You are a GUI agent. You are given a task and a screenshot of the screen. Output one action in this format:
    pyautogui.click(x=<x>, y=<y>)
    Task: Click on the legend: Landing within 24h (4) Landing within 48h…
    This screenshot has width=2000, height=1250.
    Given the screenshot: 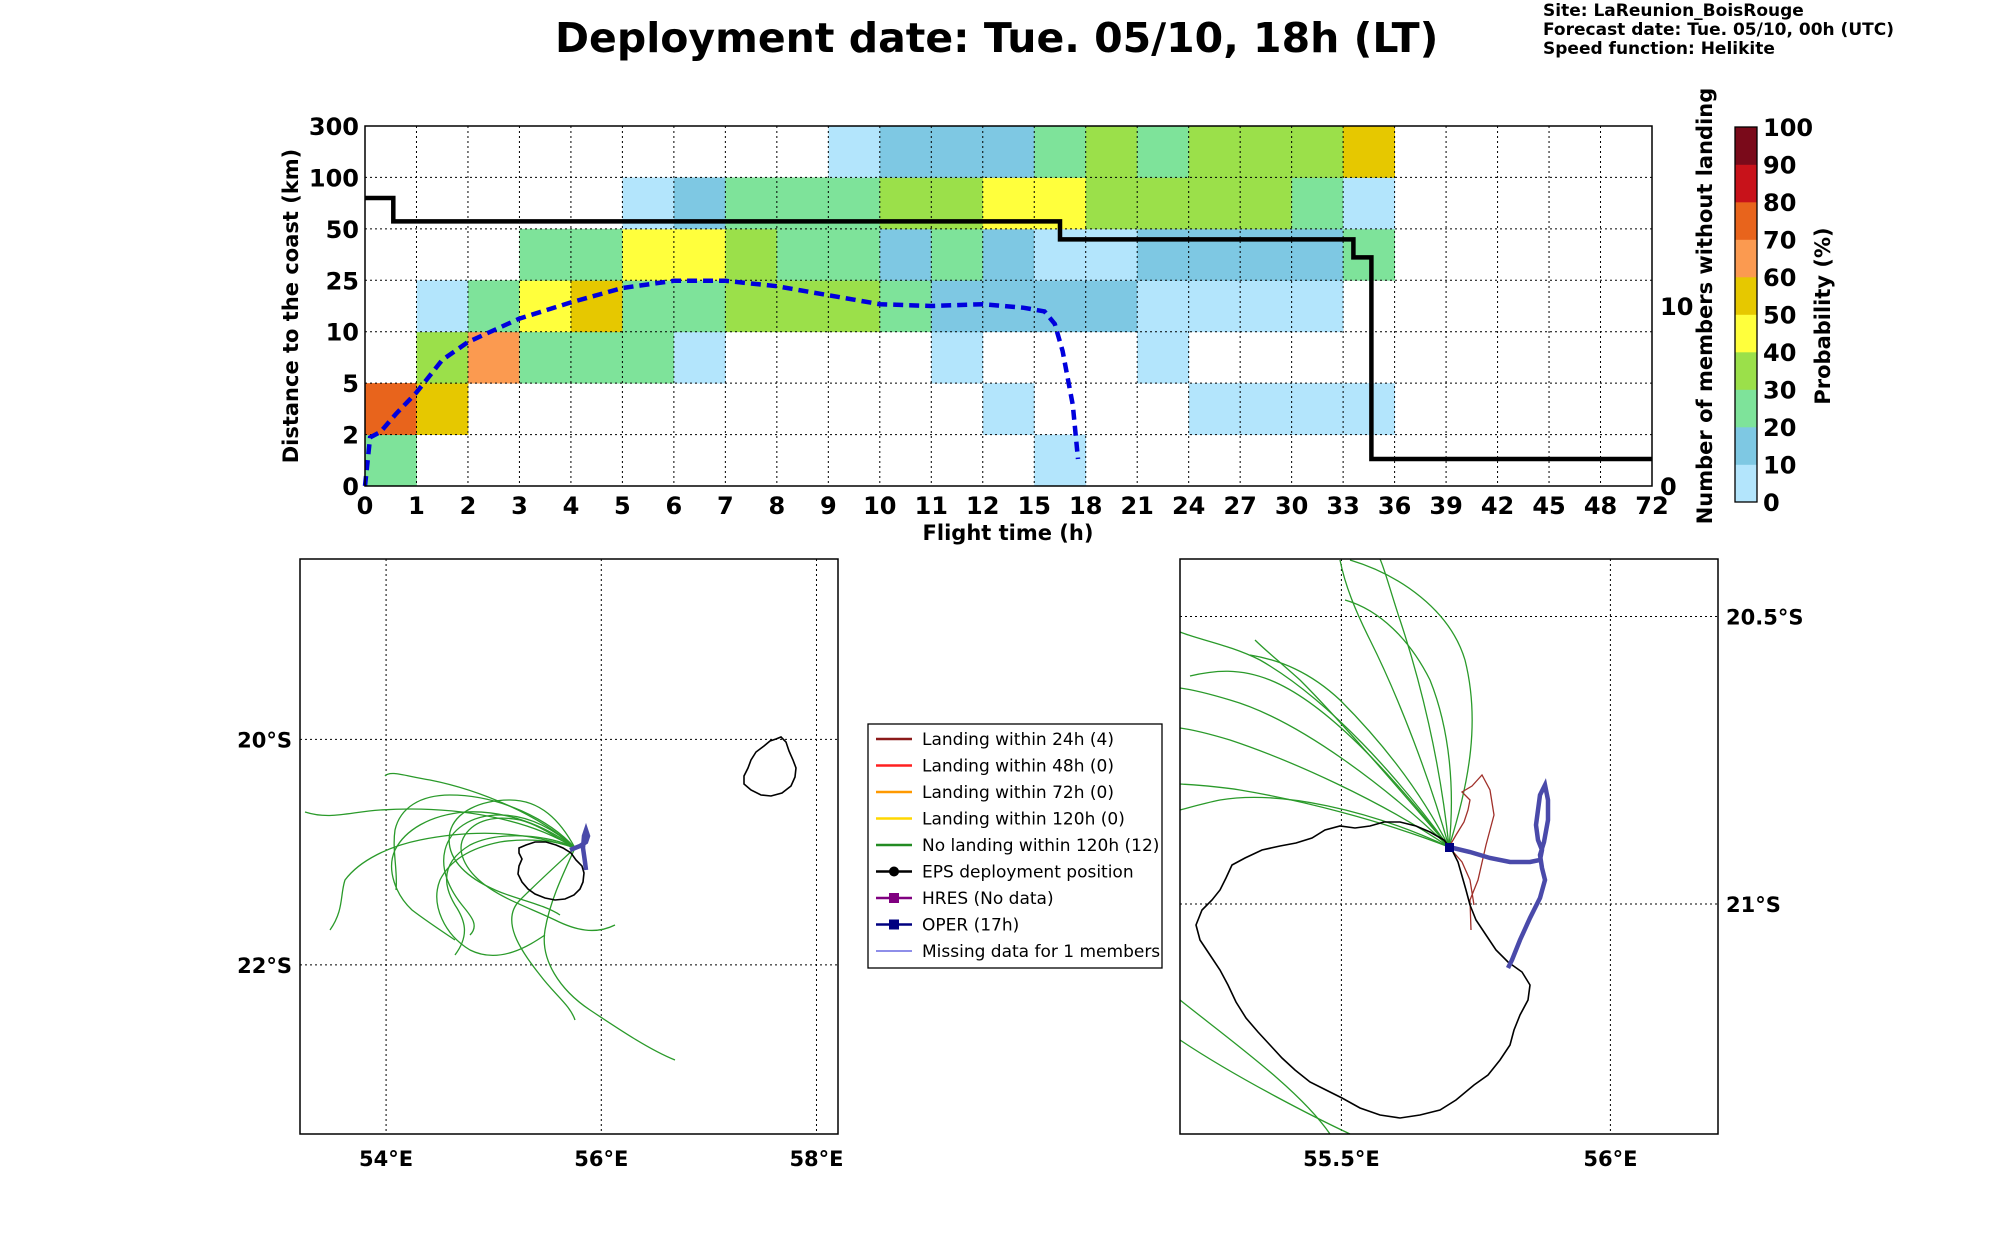 What is the action you would take?
    pyautogui.click(x=1015, y=846)
    